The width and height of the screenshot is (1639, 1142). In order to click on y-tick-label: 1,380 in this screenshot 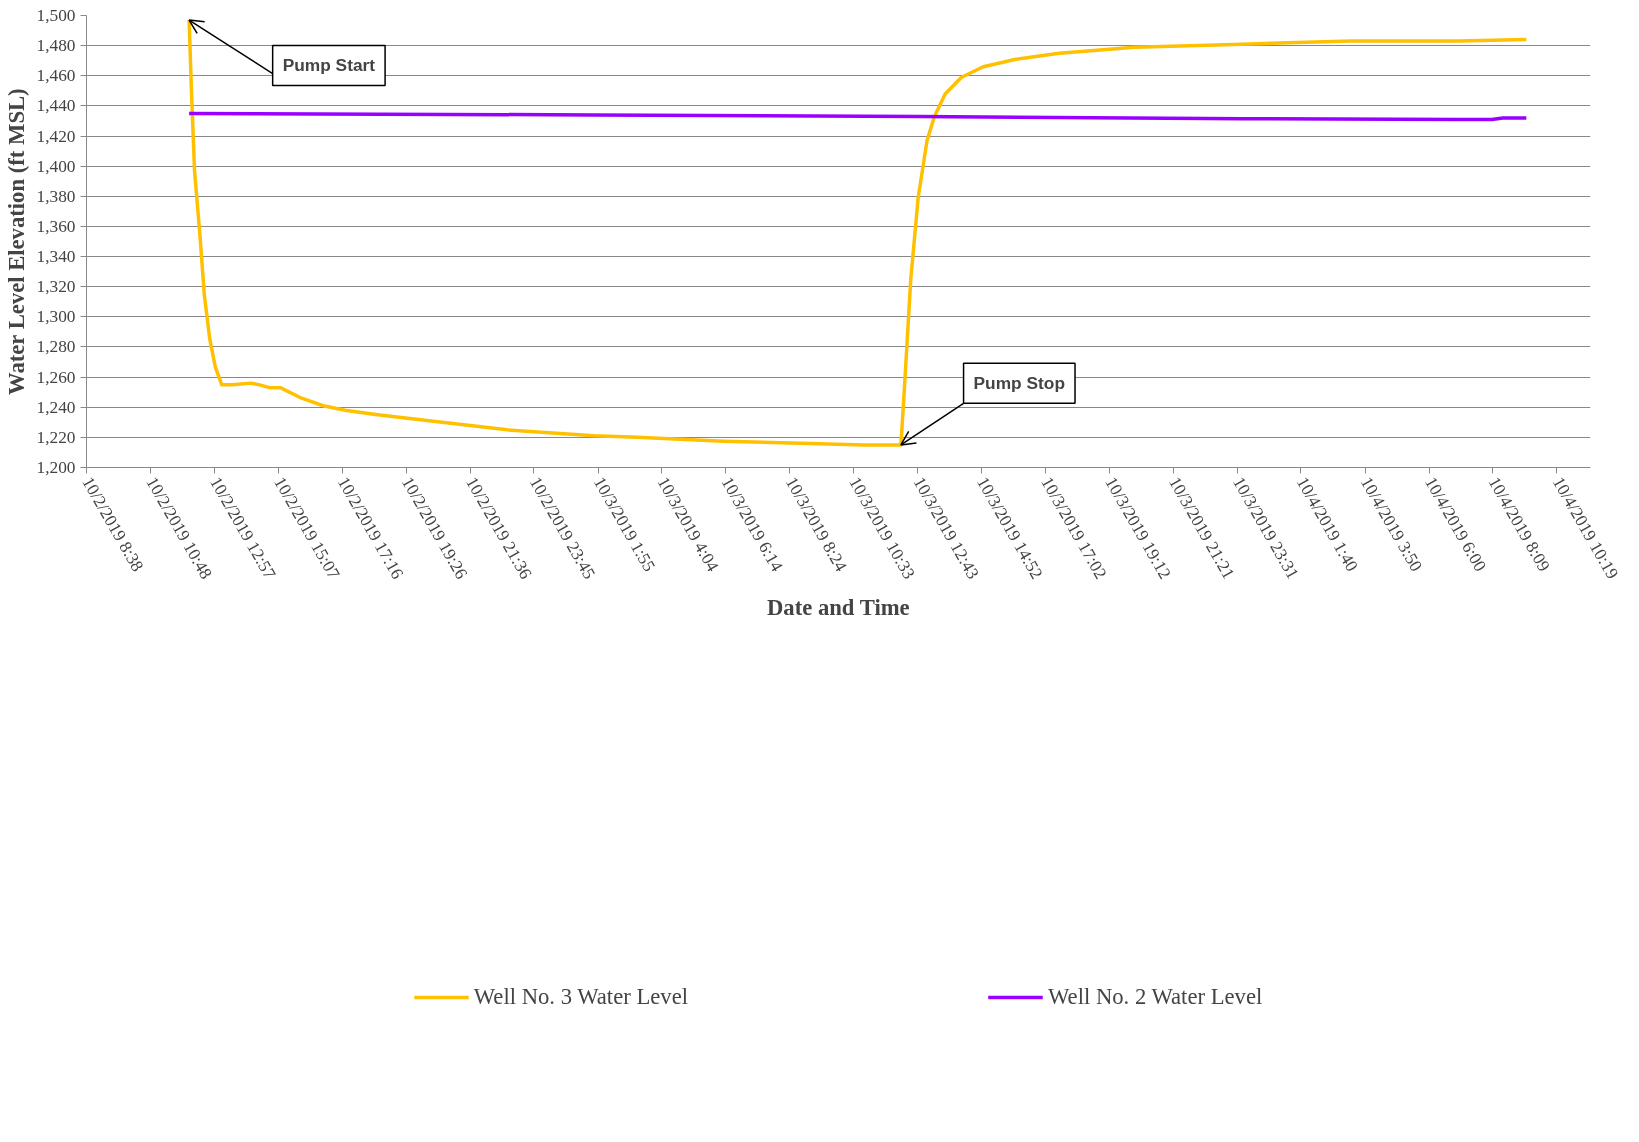, I will do `click(56, 196)`.